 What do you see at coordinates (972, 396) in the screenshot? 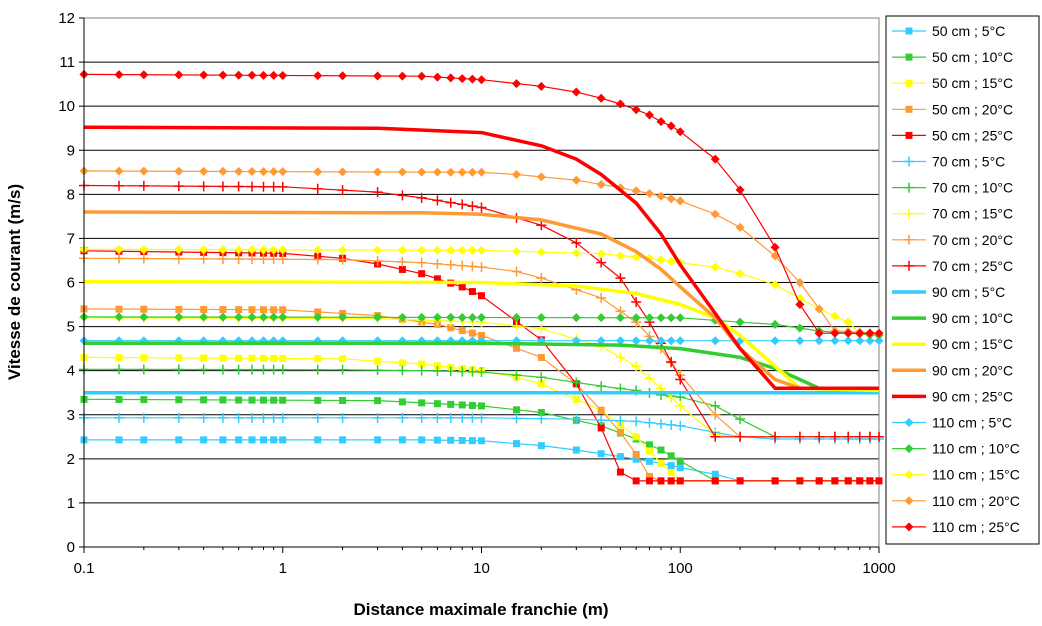
I see `legend-label: 90 cm ; 25°C` at bounding box center [972, 396].